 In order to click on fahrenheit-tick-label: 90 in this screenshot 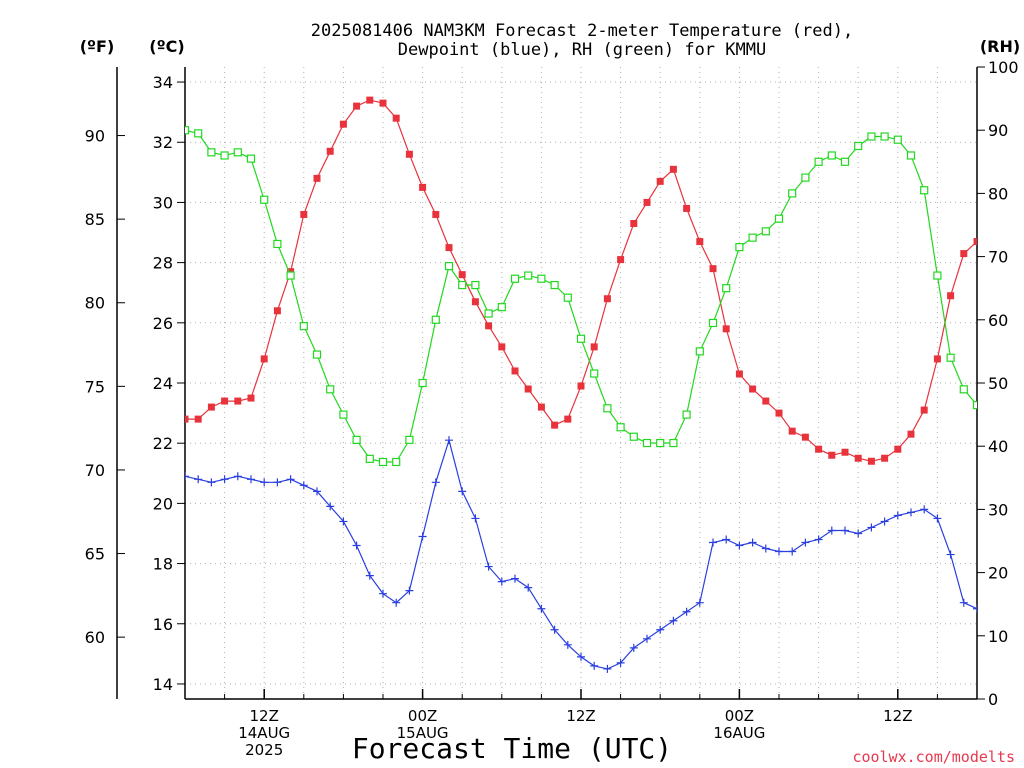, I will do `click(95, 136)`.